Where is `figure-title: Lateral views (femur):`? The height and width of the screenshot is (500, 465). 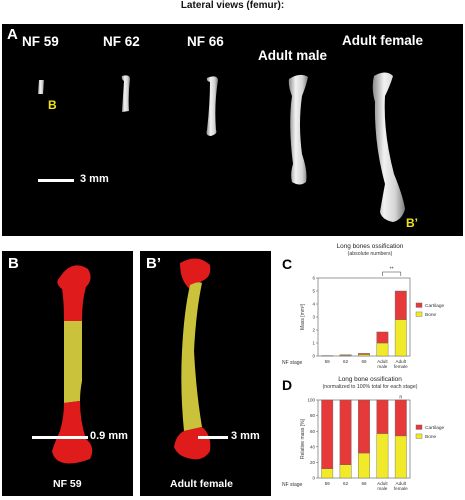 figure-title: Lateral views (femur): is located at coordinates (232, 5).